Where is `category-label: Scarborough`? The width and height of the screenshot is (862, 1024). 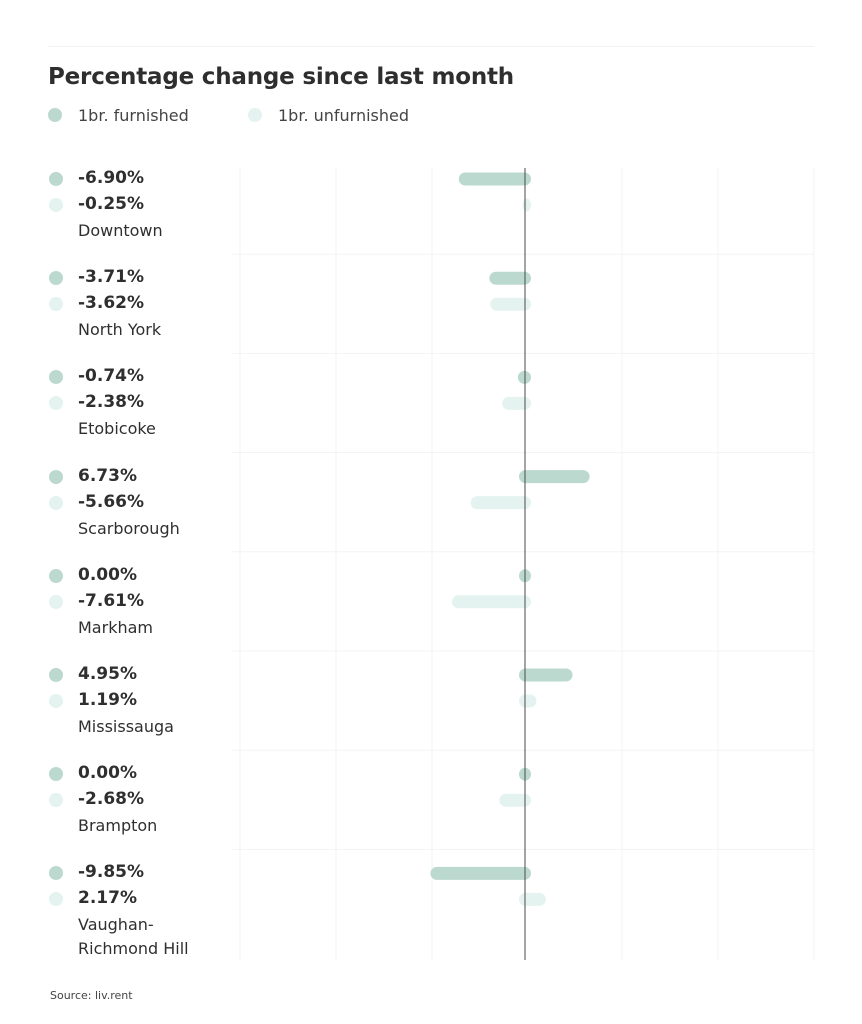
category-label: Scarborough is located at coordinates (129, 528).